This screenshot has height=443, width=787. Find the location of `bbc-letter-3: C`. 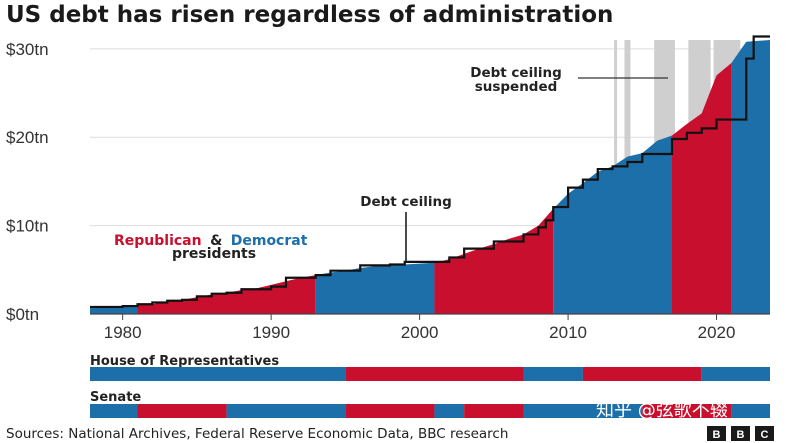

bbc-letter-3: C is located at coordinates (765, 435).